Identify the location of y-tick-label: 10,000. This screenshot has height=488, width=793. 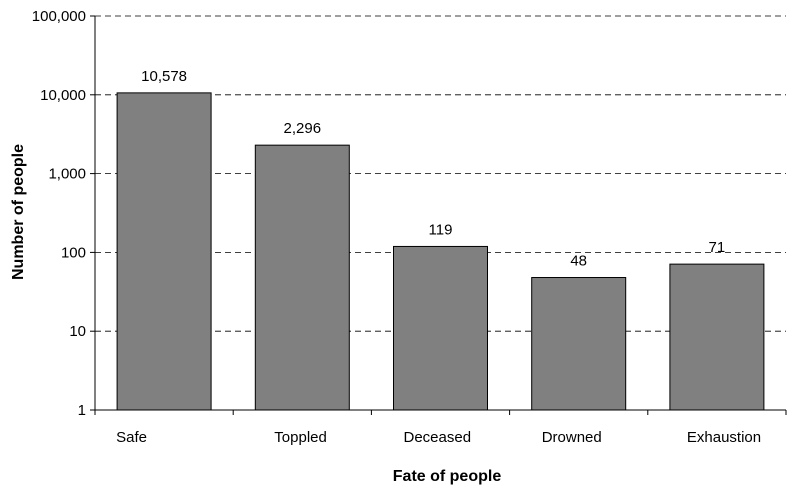
(63, 95).